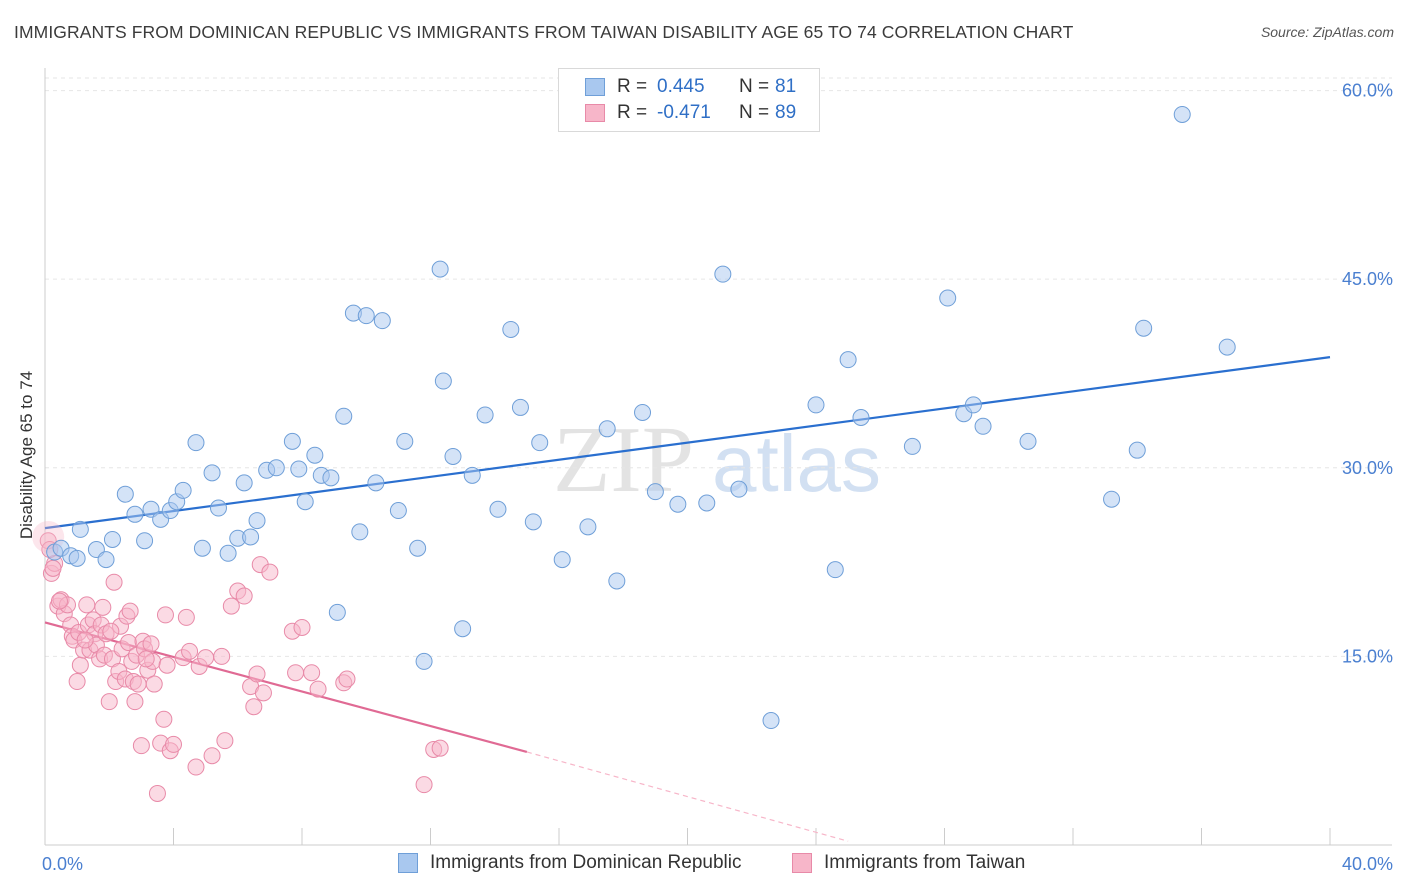 This screenshot has width=1406, height=892. I want to click on legend-row-dominican: R = 0.445 N = 81, so click(721, 87).